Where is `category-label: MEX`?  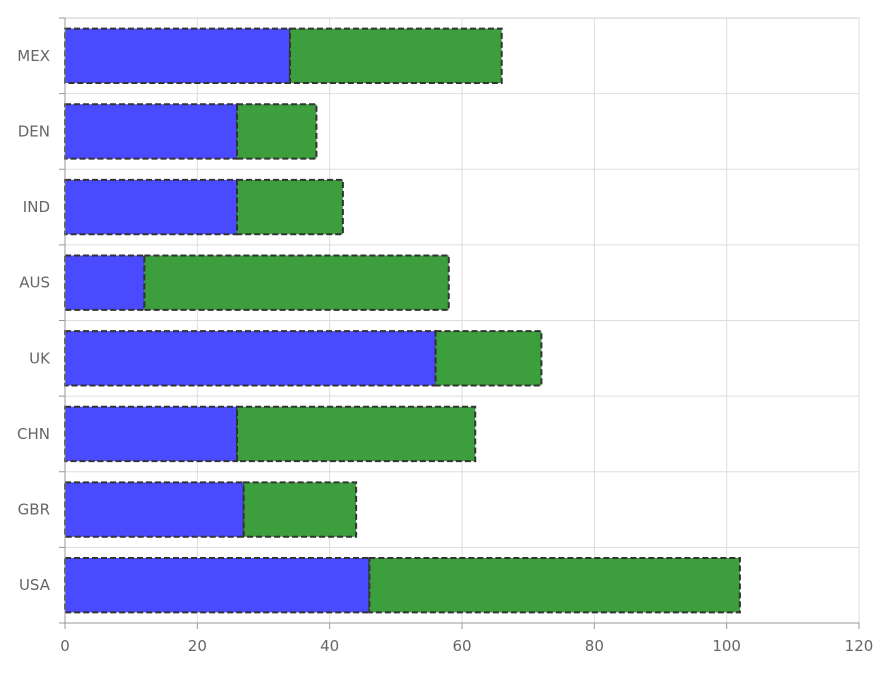
category-label: MEX is located at coordinates (33, 56).